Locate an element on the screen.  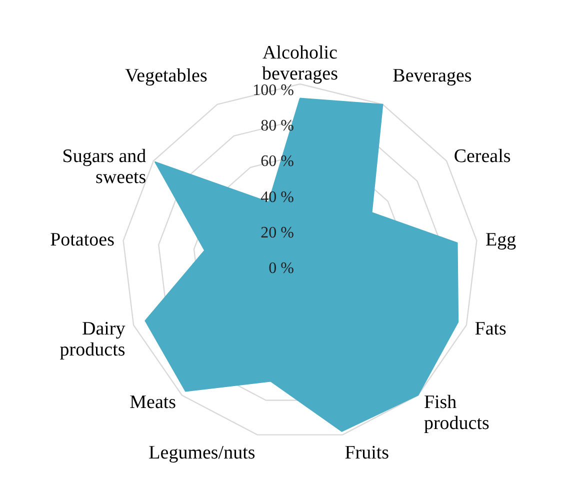
y-tick-label: 100 % is located at coordinates (273, 90).